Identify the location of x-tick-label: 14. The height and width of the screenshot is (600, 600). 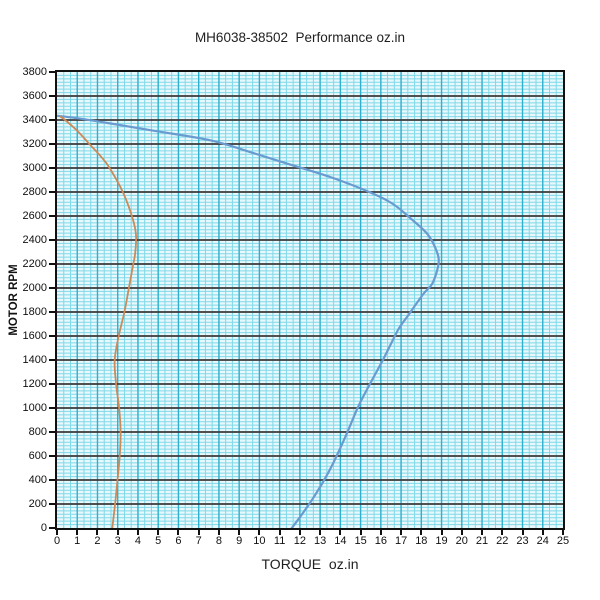
(340, 541).